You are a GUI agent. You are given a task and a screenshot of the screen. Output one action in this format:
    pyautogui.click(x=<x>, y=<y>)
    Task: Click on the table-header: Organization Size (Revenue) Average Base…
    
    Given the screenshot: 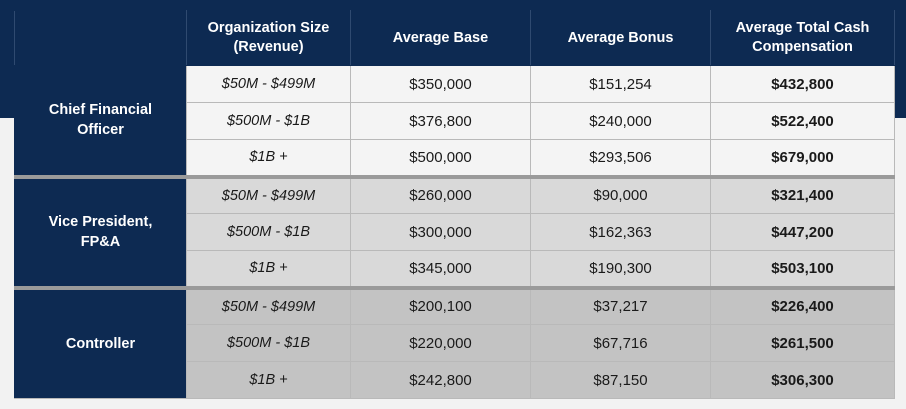 What is the action you would take?
    pyautogui.click(x=454, y=38)
    